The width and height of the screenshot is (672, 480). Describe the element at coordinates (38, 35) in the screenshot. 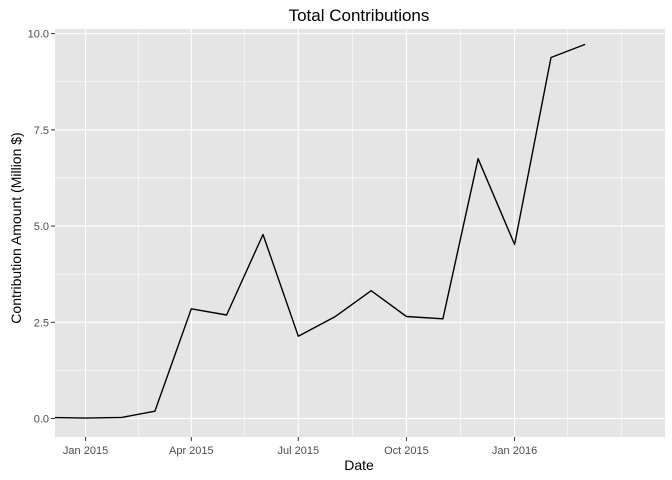

I see `y-tick-label: 10.0` at that location.